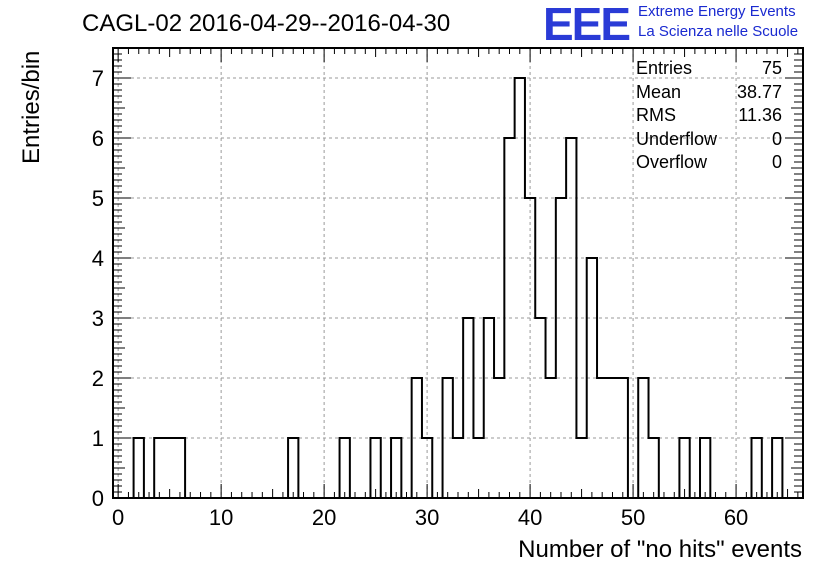  Describe the element at coordinates (266, 23) in the screenshot. I see `chart-title: CAGL-02 2016-04-29--2016-04-30` at that location.